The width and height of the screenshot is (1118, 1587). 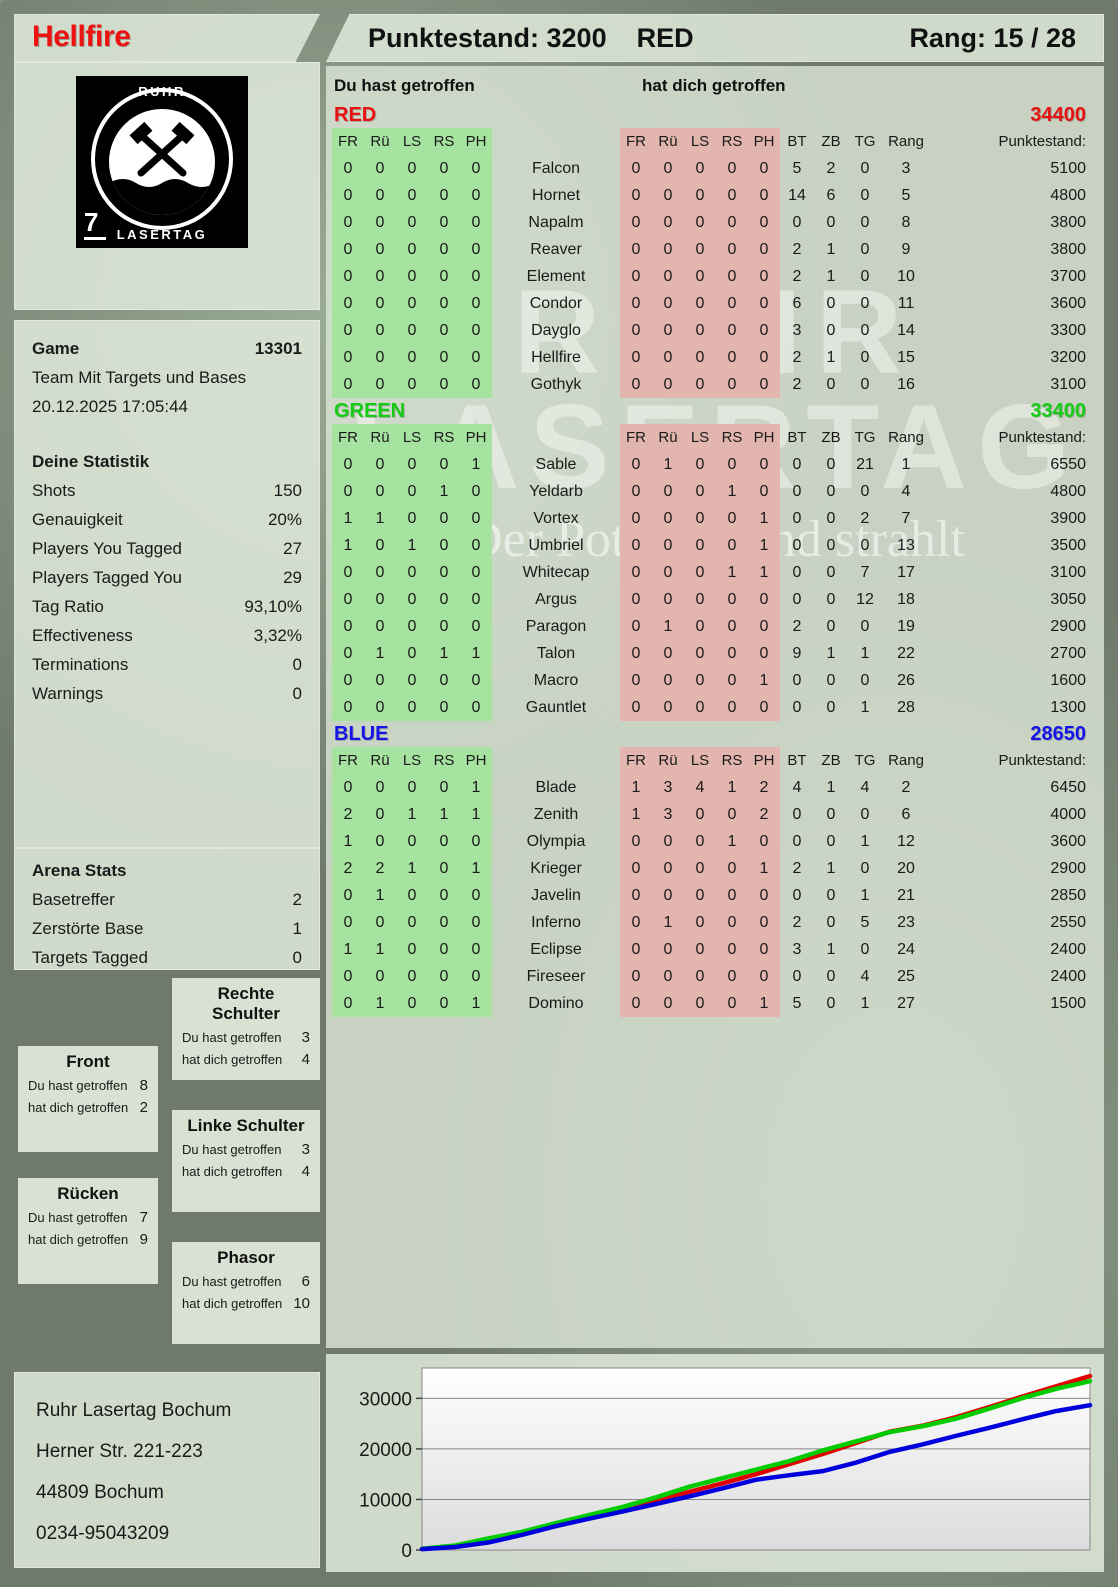 I want to click on table-row: 0 0 0 0 0 Gothyk 0 0 0 0 0 2 0 0 16 3100, so click(x=711, y=384).